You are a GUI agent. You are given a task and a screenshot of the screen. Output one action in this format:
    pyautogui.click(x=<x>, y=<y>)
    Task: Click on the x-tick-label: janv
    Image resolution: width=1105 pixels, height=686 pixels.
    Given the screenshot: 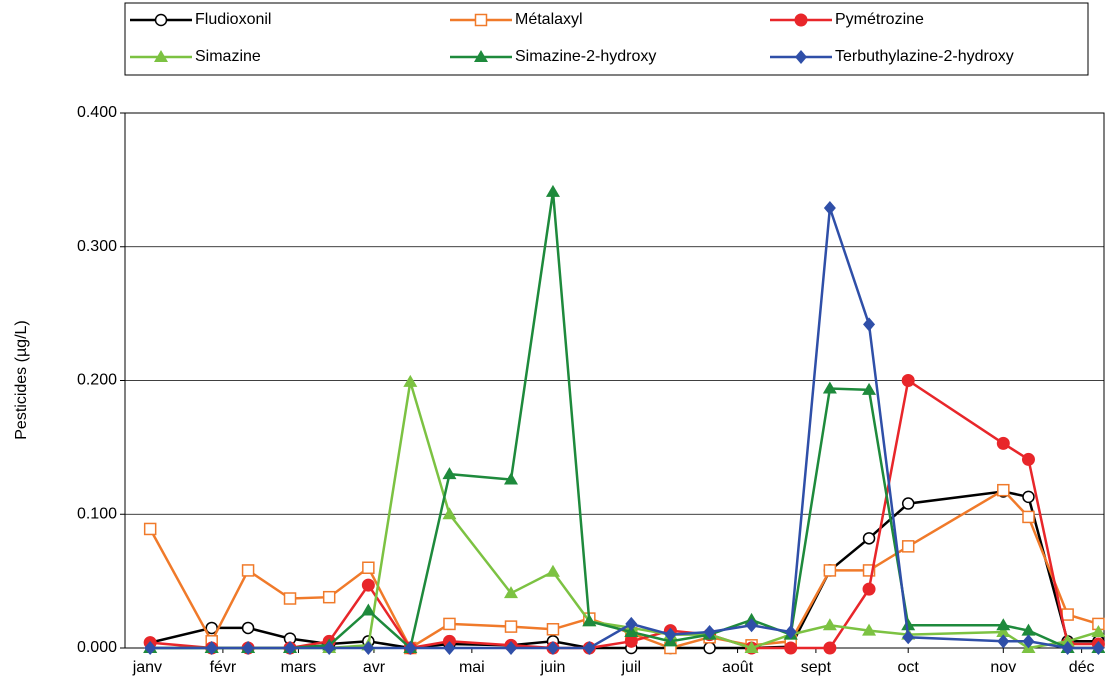 What is the action you would take?
    pyautogui.click(x=147, y=667)
    